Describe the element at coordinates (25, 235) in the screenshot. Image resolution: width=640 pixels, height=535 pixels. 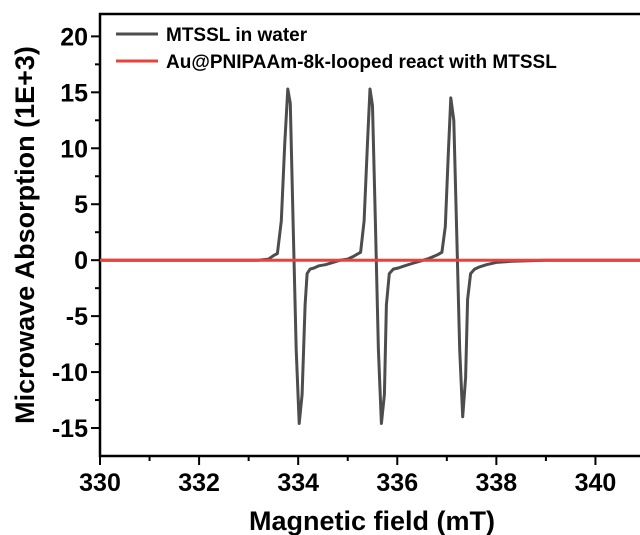
I see `y-axis-title: Microwave Absorption (1E+3)` at that location.